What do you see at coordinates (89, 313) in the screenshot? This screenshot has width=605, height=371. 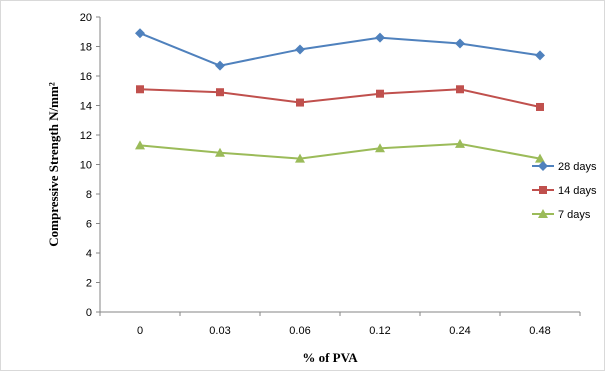 I see `y-tick-label: 0` at bounding box center [89, 313].